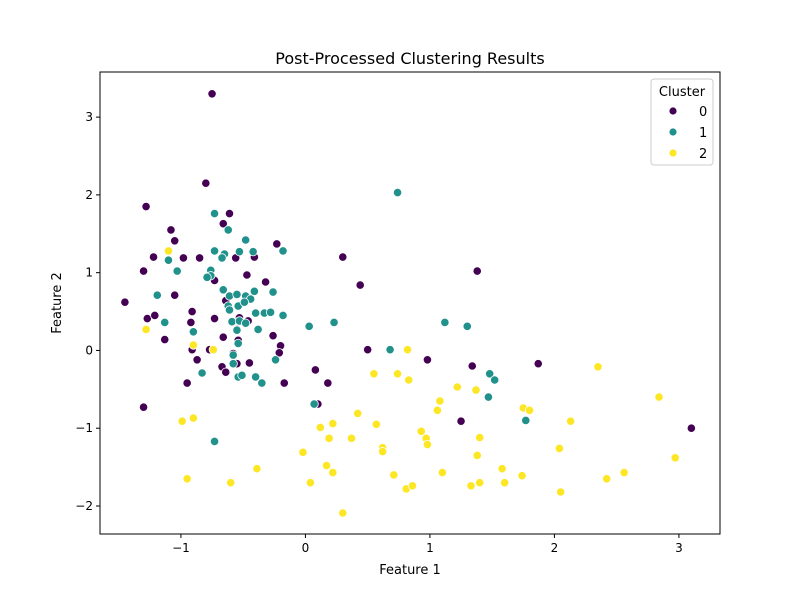 This screenshot has height=604, width=800. Describe the element at coordinates (89, 195) in the screenshot. I see `y-tick-label: 2` at that location.